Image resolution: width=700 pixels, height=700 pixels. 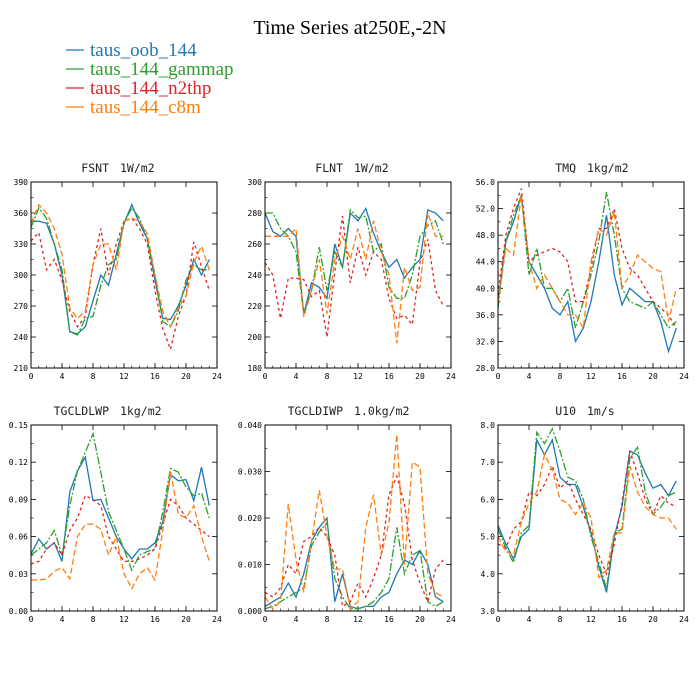 What do you see at coordinates (485, 368) in the screenshot?
I see `y-tick-label: 28.0` at bounding box center [485, 368].